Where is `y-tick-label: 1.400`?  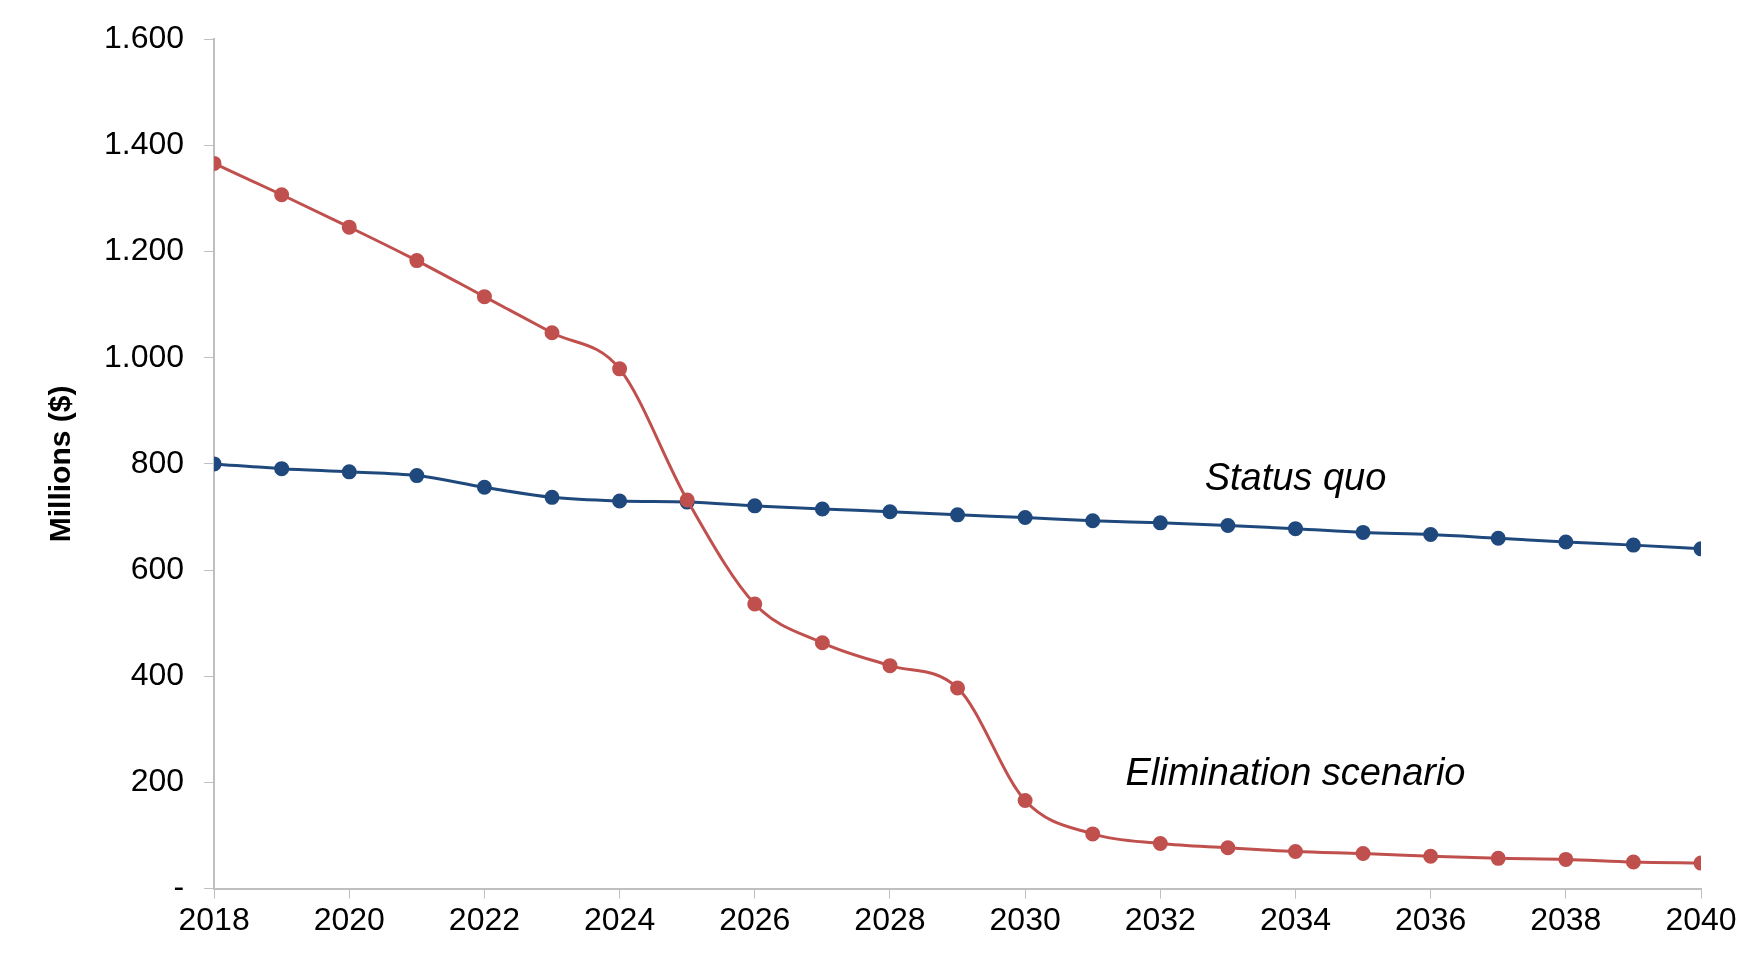 y-tick-label: 1.400 is located at coordinates (144, 143).